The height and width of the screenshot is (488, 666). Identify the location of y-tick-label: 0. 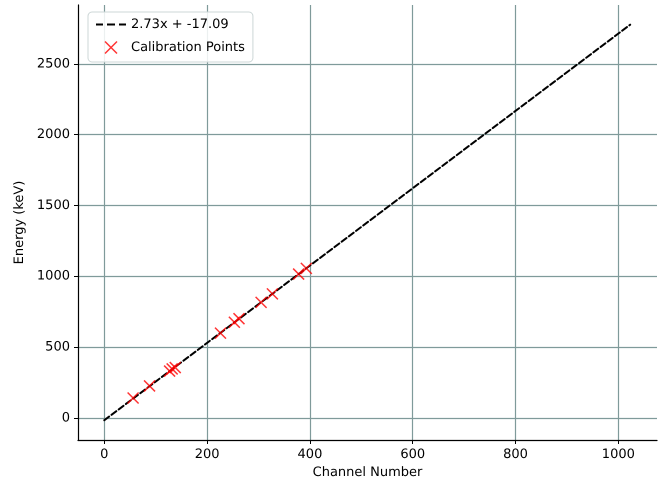
(66, 418).